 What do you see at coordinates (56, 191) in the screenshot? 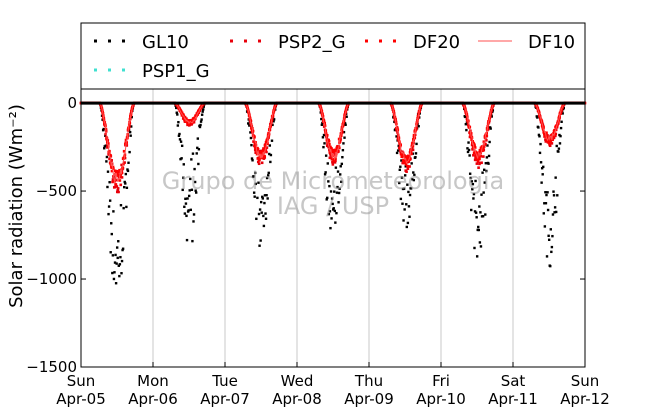
I see `y-tick-label: −500` at bounding box center [56, 191].